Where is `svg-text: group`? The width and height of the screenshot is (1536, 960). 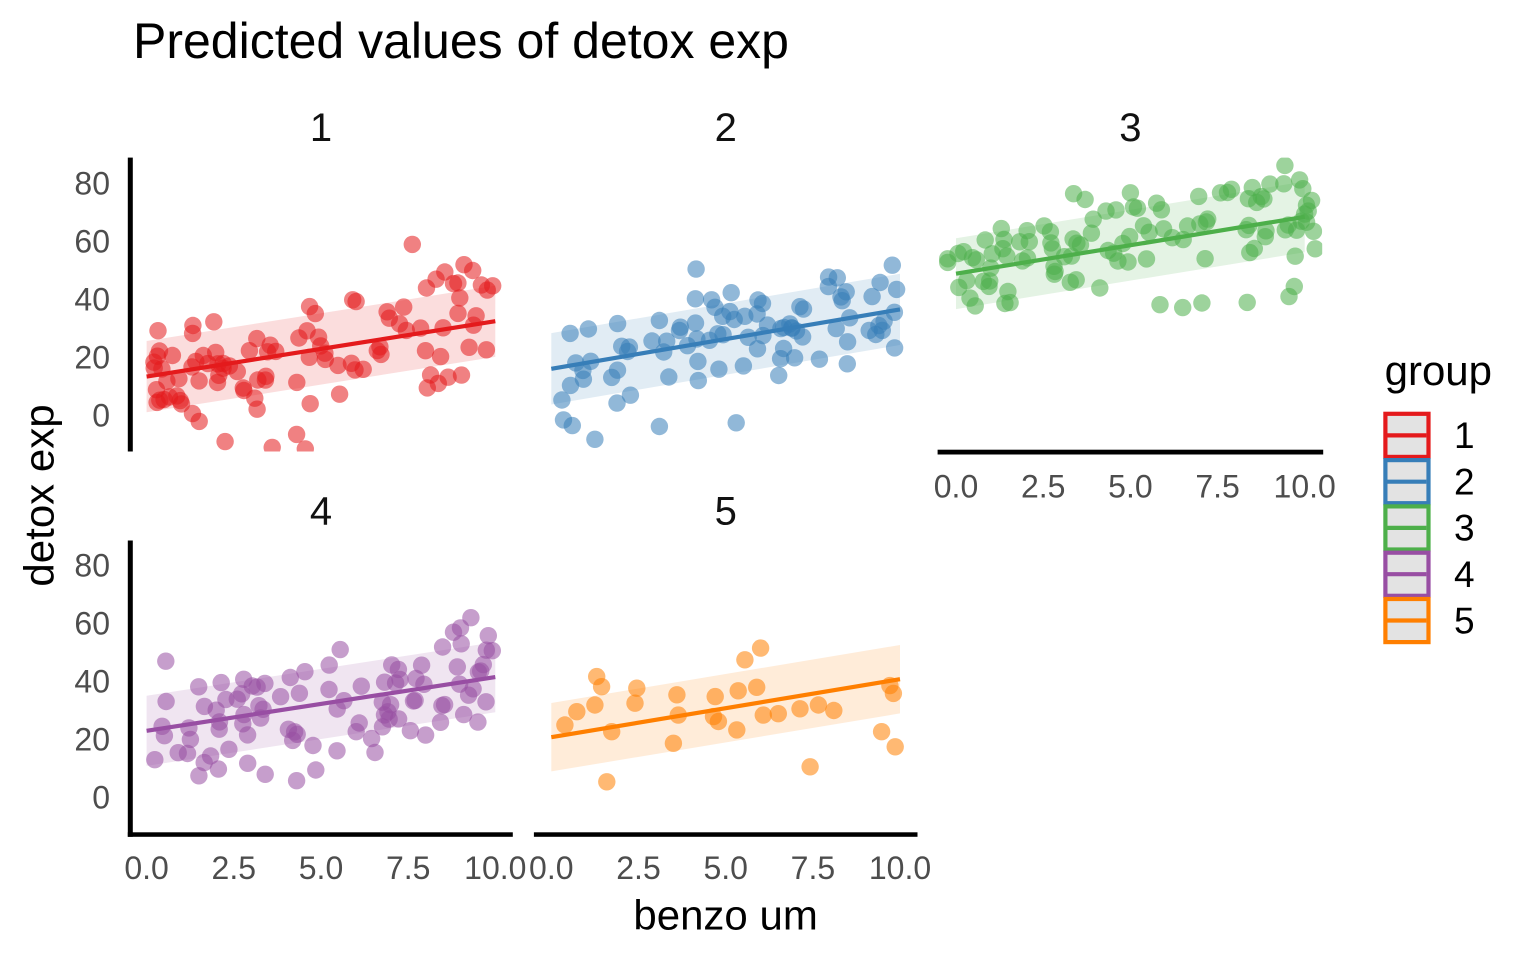
svg-text: group is located at coordinates (1438, 370).